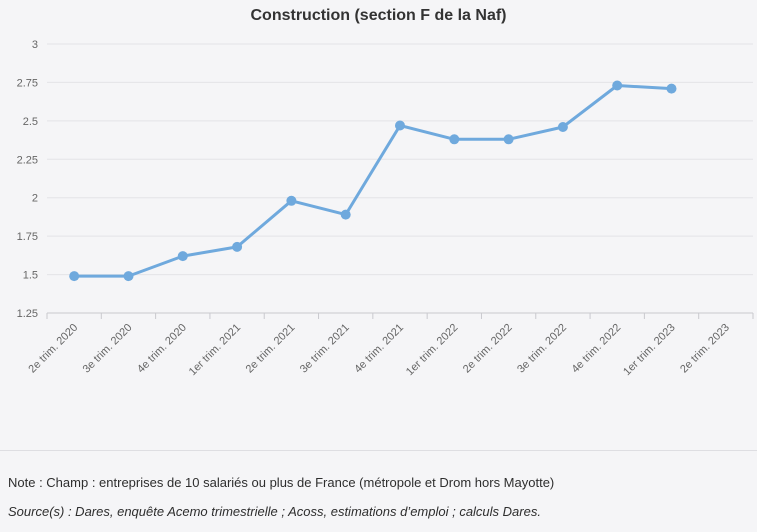 Image resolution: width=757 pixels, height=532 pixels. Describe the element at coordinates (30, 122) in the screenshot. I see `y-axis-label: 2.5` at that location.